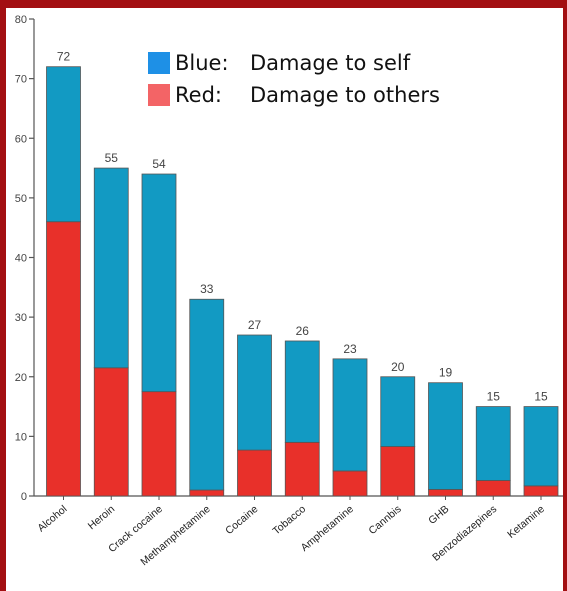 The image size is (567, 591). What do you see at coordinates (198, 95) in the screenshot?
I see `legend-key-label: Red:` at bounding box center [198, 95].